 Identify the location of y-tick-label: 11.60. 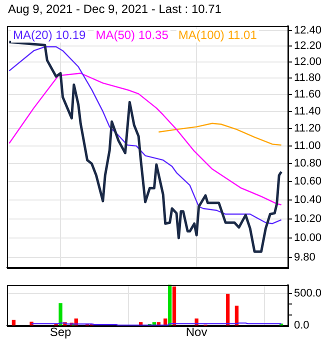
(307, 94).